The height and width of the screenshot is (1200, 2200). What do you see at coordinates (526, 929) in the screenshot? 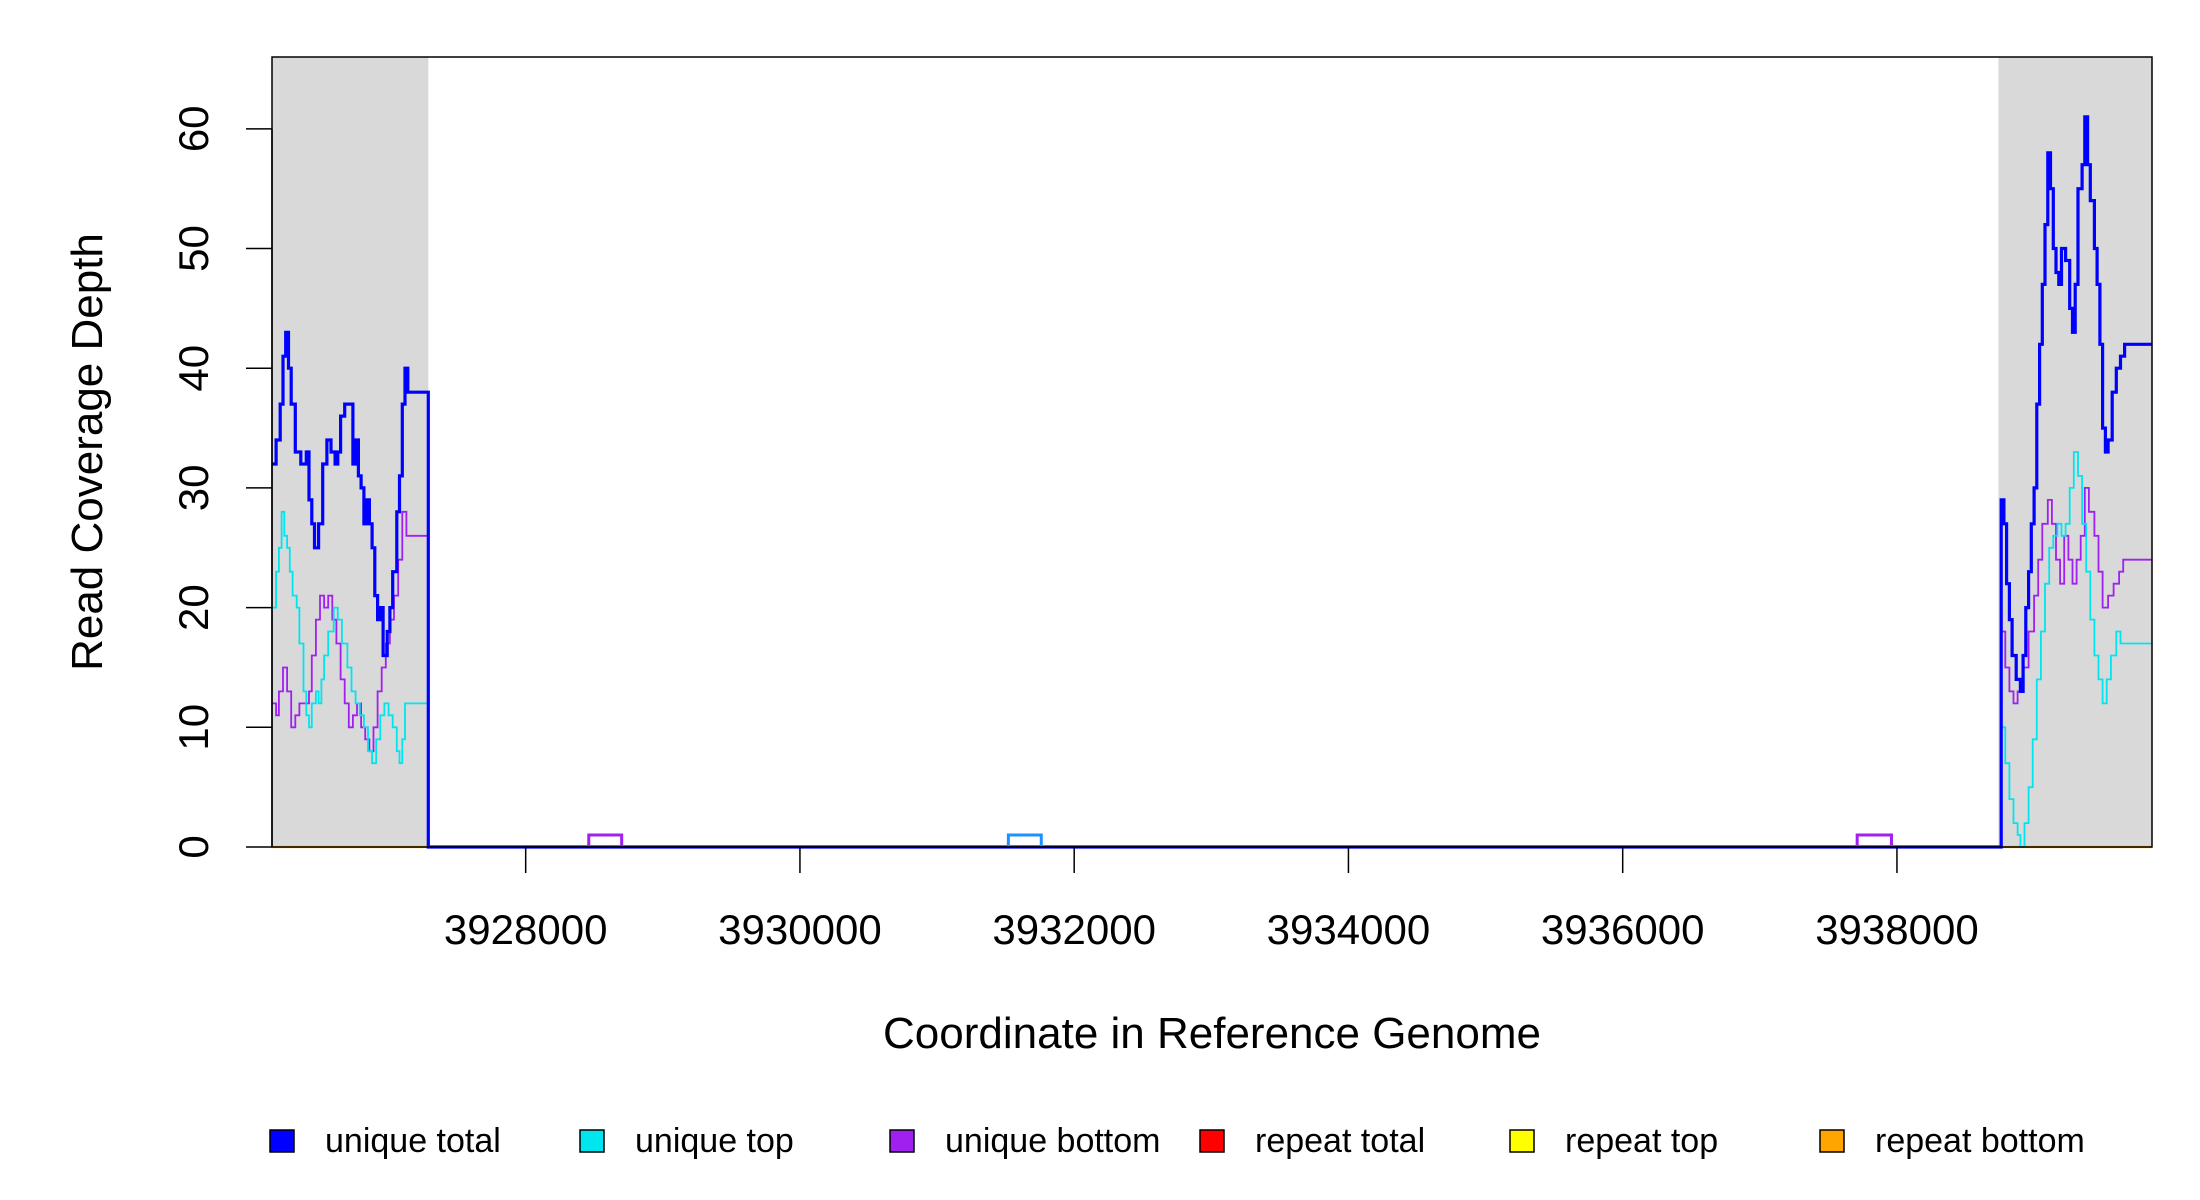
I see `x-tick-label: 3928000` at bounding box center [526, 929].